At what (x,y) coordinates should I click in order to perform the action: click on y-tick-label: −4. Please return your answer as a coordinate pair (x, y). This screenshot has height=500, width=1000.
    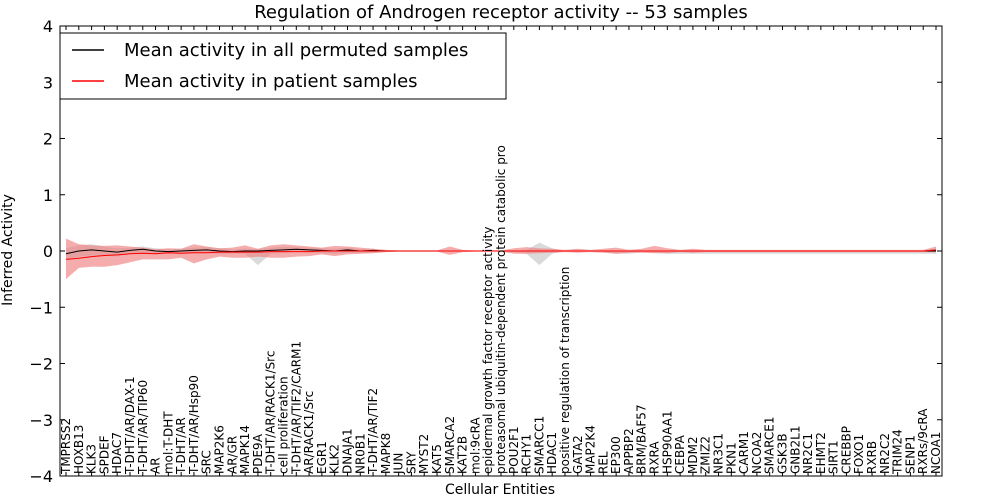
    Looking at the image, I should click on (41, 476).